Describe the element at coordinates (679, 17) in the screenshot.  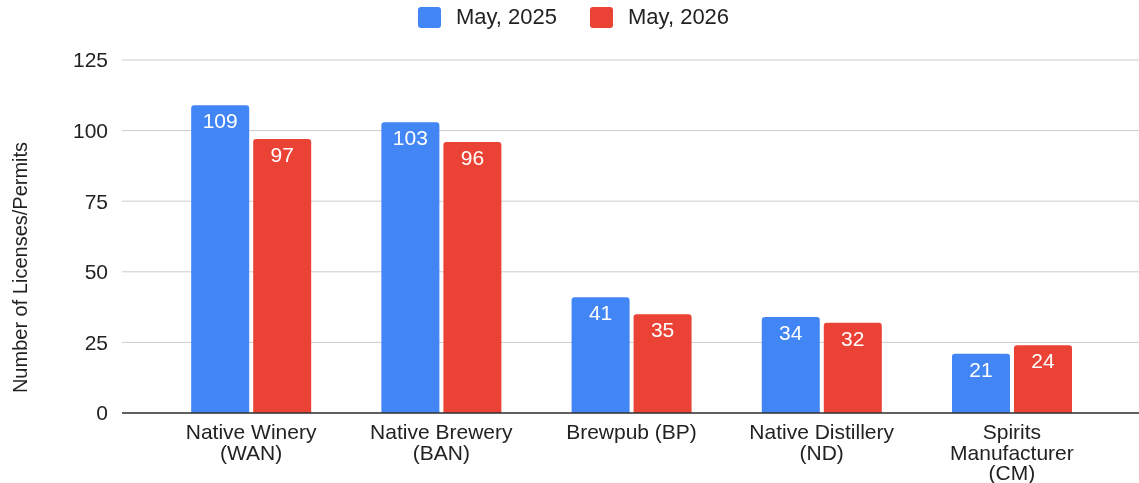
I see `legend-label: May, 2026` at that location.